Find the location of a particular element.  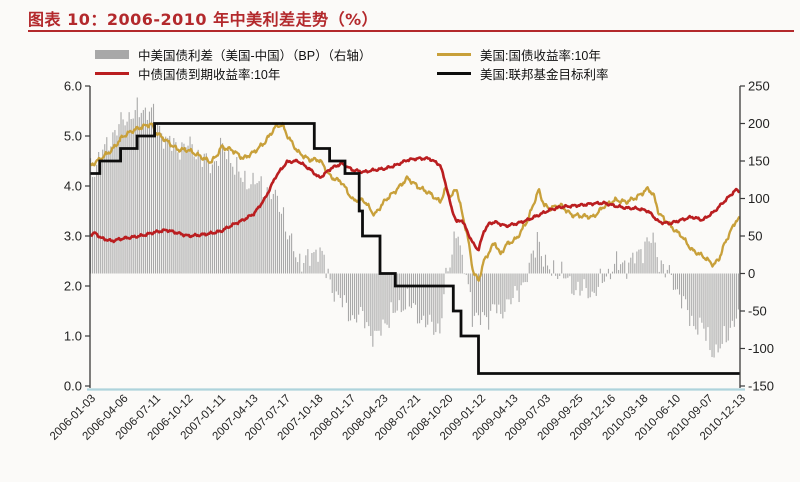

right-axis-tick-label: -150 is located at coordinates (761, 386).